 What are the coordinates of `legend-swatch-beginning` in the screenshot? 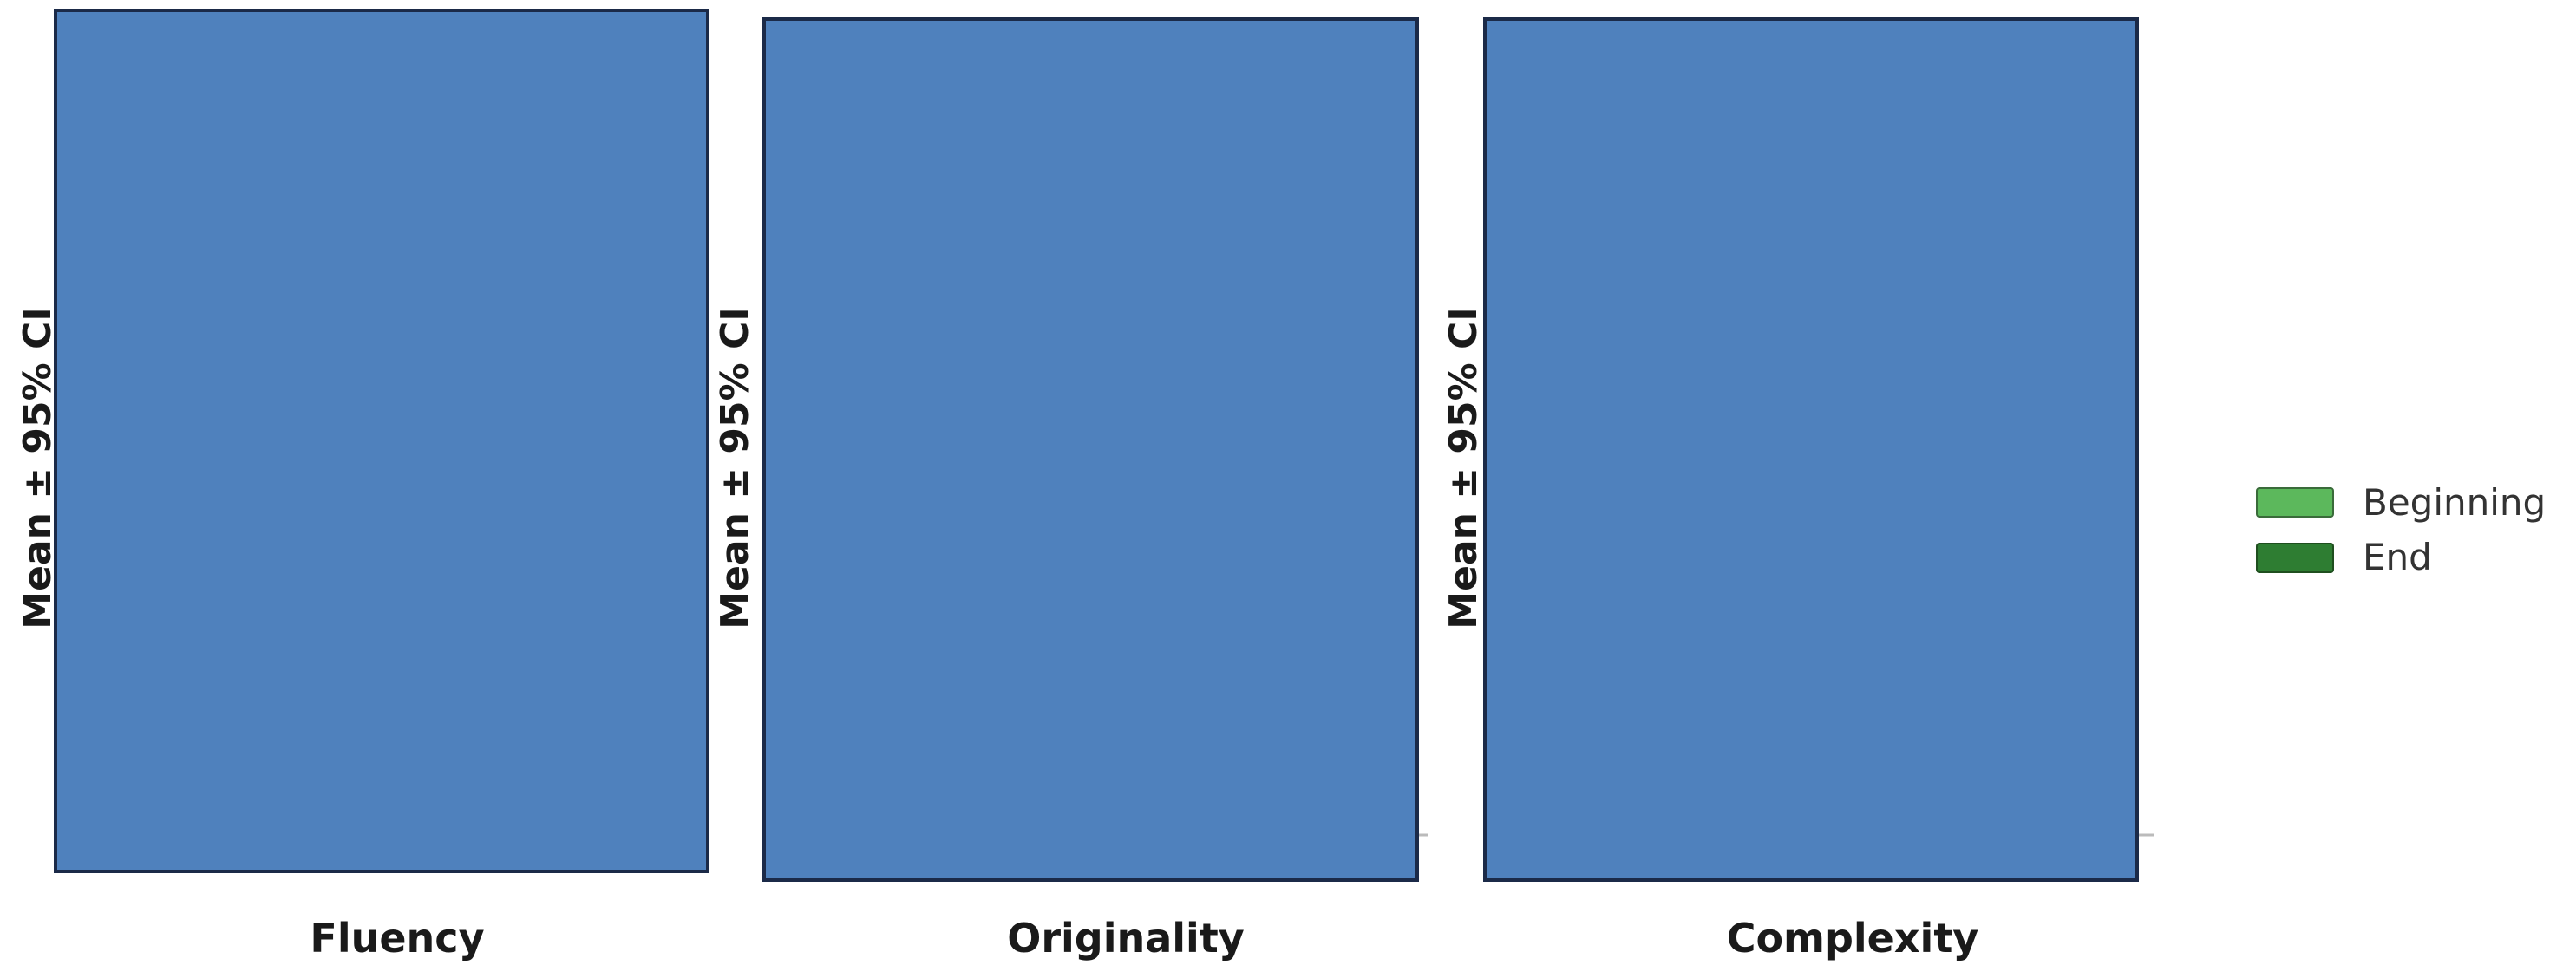 It's located at (2295, 502).